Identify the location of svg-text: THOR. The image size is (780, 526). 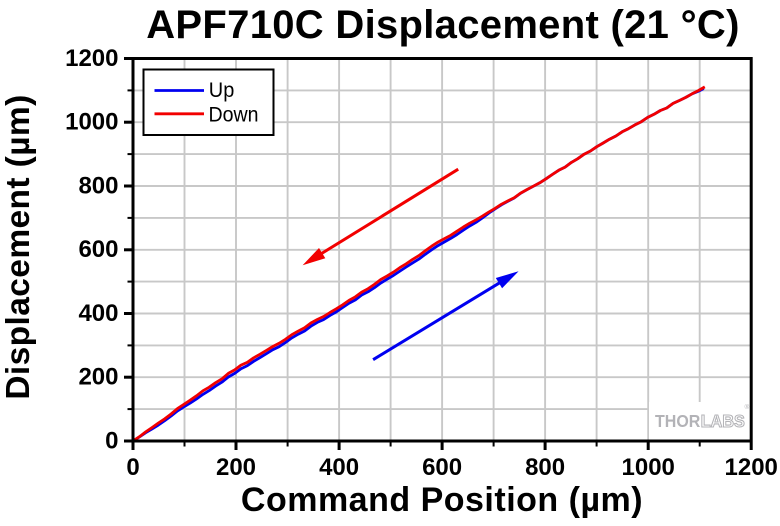
(678, 421).